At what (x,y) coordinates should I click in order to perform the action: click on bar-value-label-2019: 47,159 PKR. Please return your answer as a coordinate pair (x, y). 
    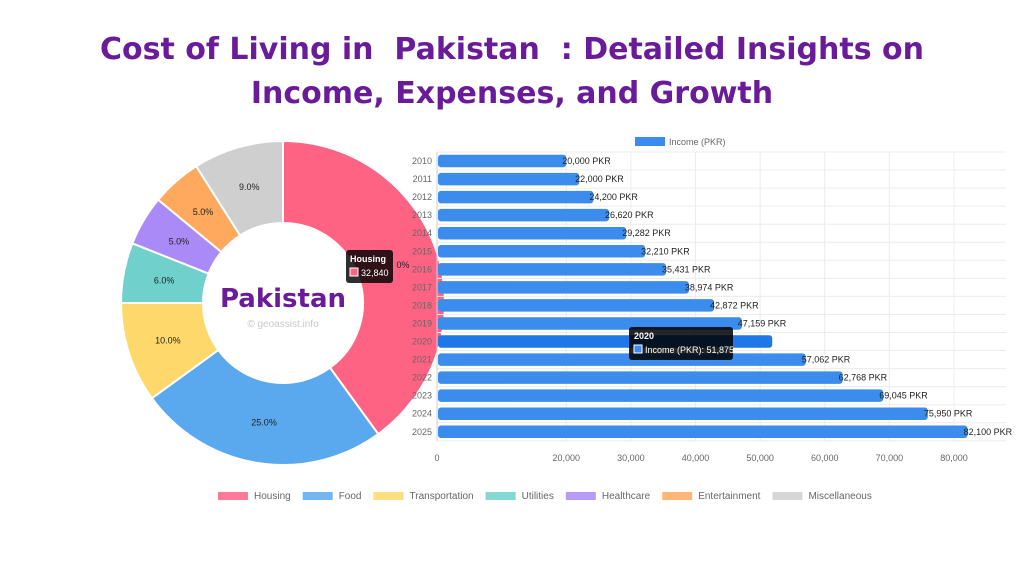
    Looking at the image, I should click on (762, 323).